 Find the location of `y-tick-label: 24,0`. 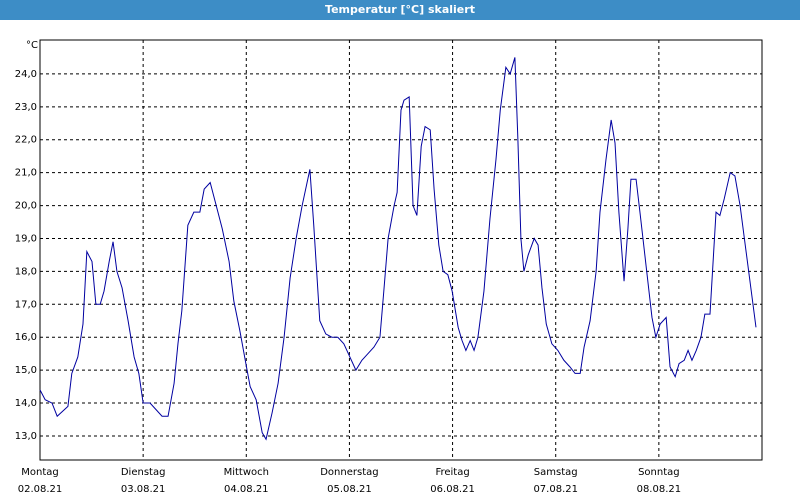

y-tick-label: 24,0 is located at coordinates (26, 74).